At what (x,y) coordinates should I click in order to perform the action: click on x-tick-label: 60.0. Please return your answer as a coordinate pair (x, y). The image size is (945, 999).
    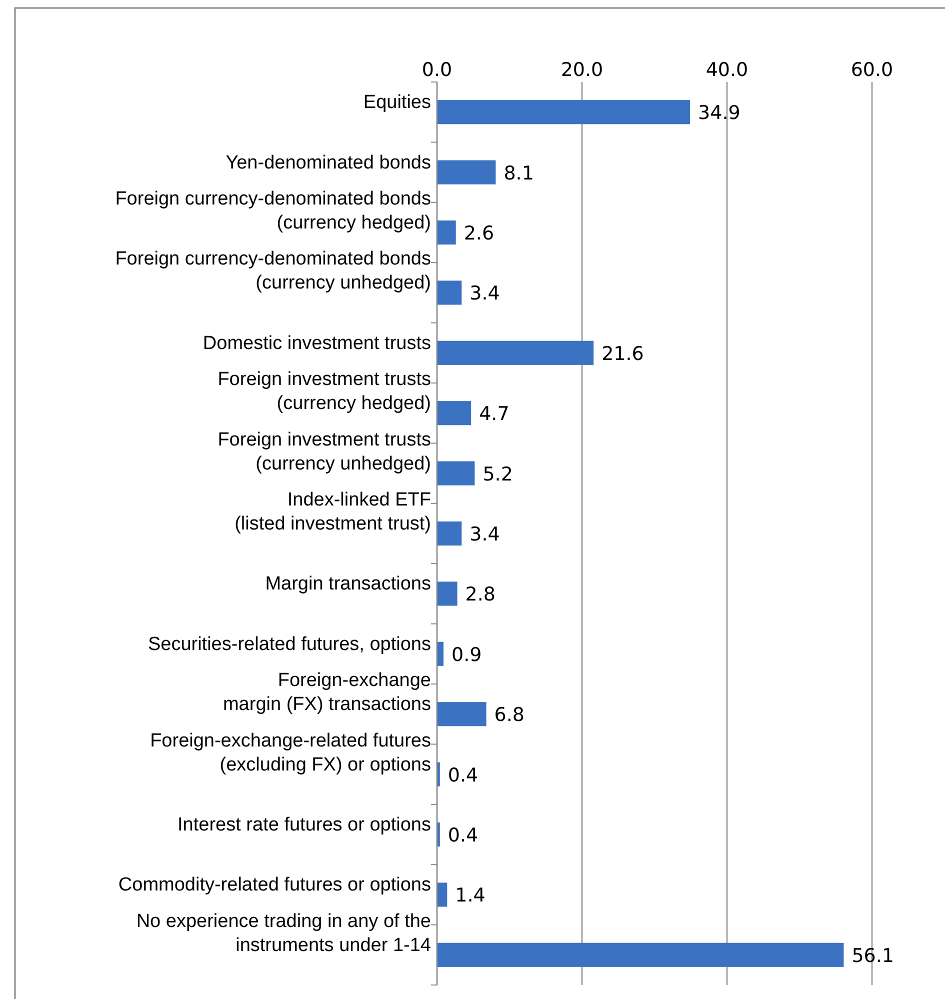
    Looking at the image, I should click on (872, 70).